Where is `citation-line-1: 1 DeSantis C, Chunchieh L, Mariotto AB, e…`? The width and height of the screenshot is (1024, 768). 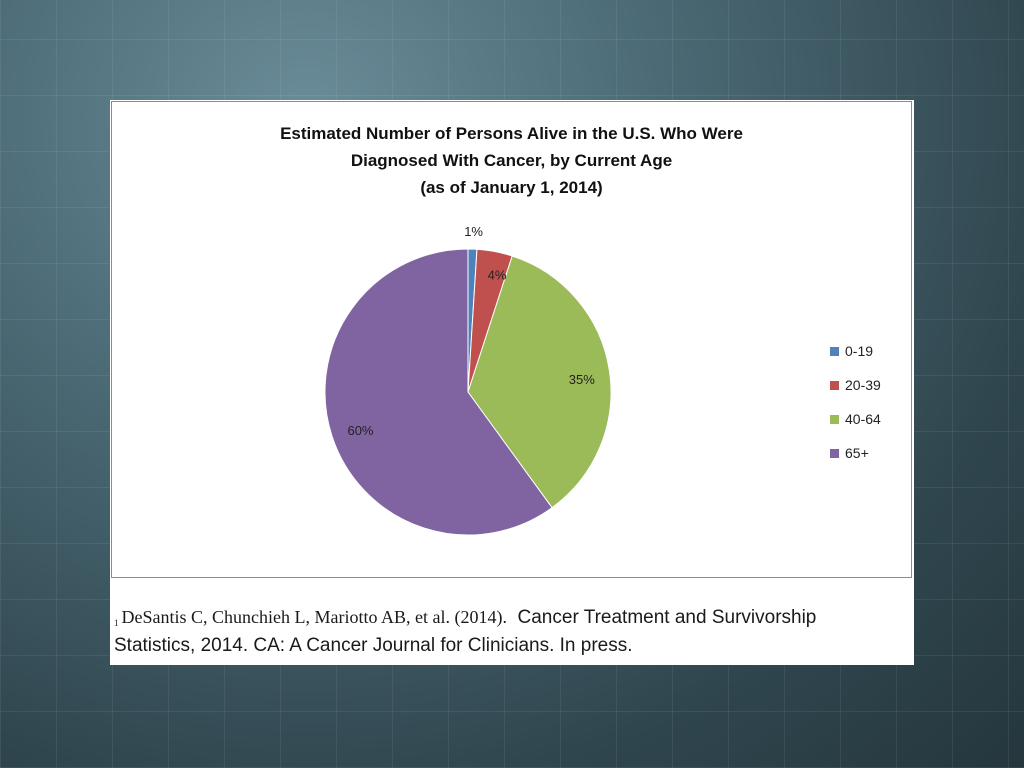 citation-line-1: 1 DeSantis C, Chunchieh L, Mariotto AB, e… is located at coordinates (509, 617).